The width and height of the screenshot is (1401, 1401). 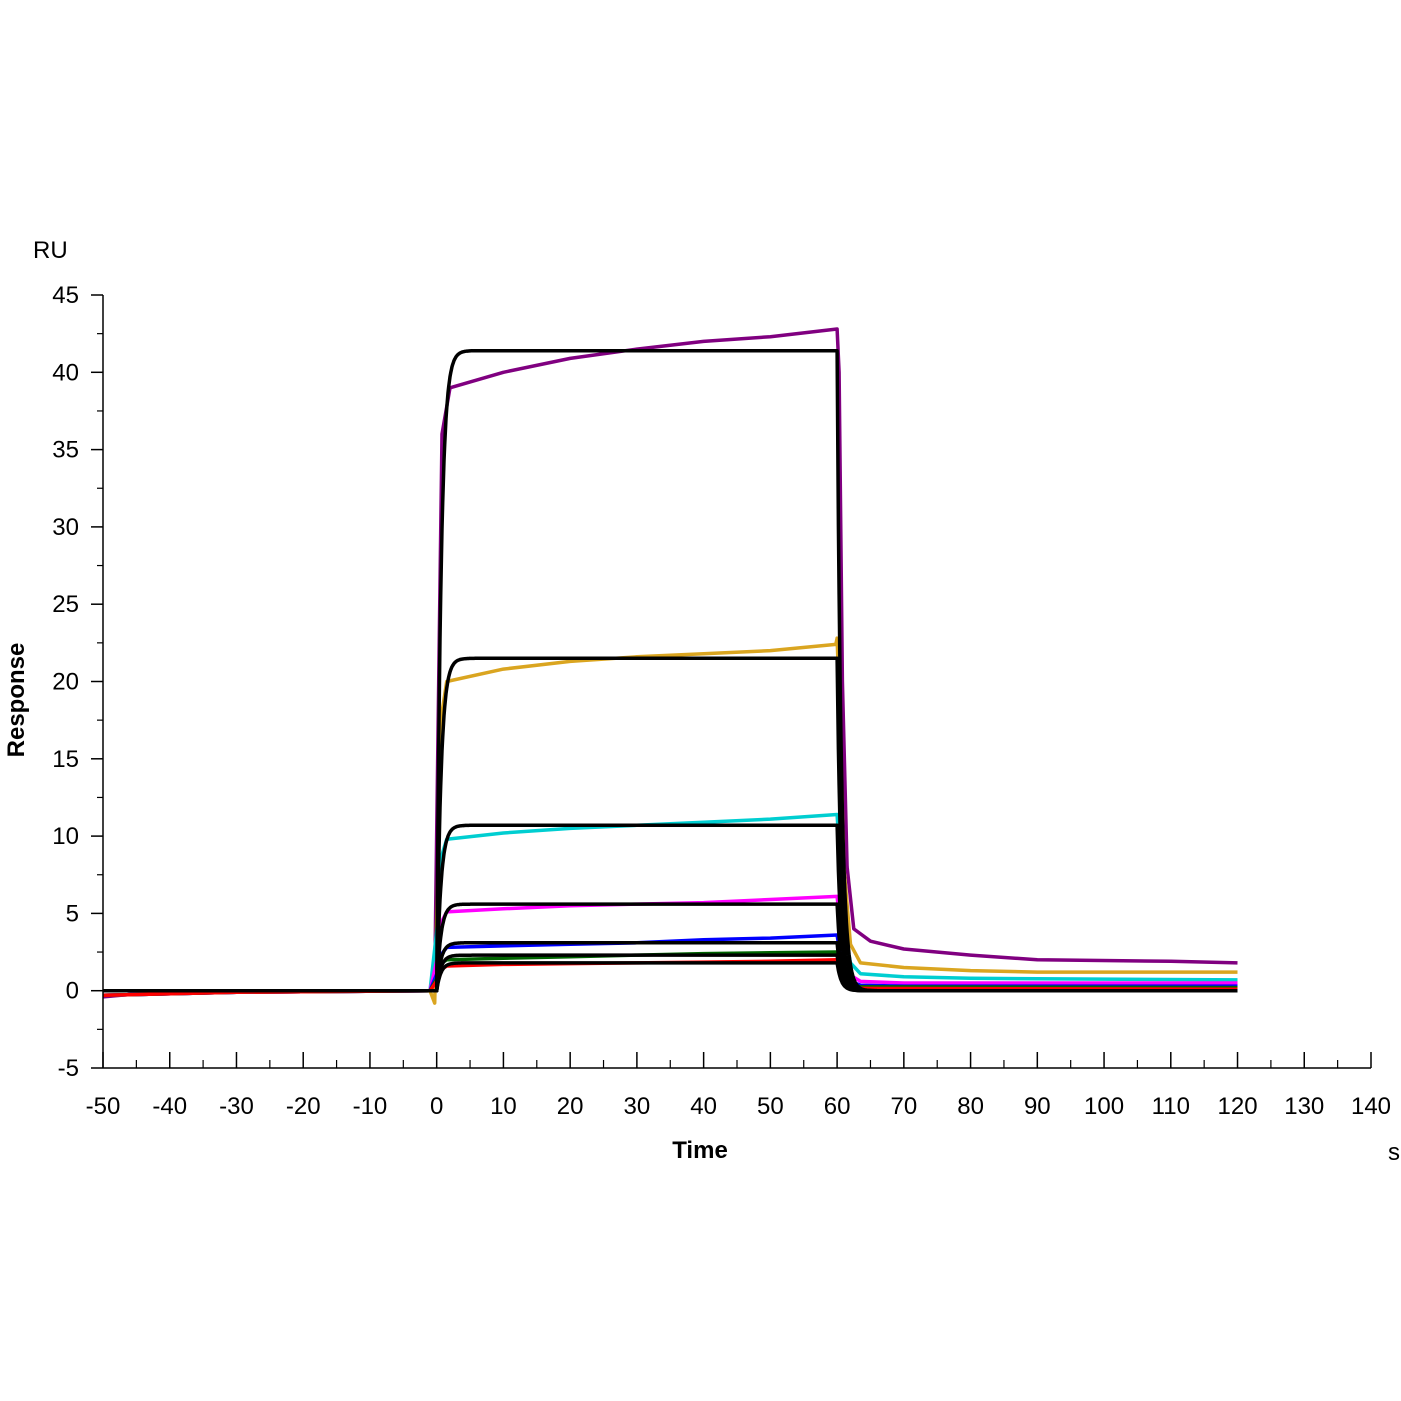 I want to click on x-tick-label: 70, so click(x=903, y=1106).